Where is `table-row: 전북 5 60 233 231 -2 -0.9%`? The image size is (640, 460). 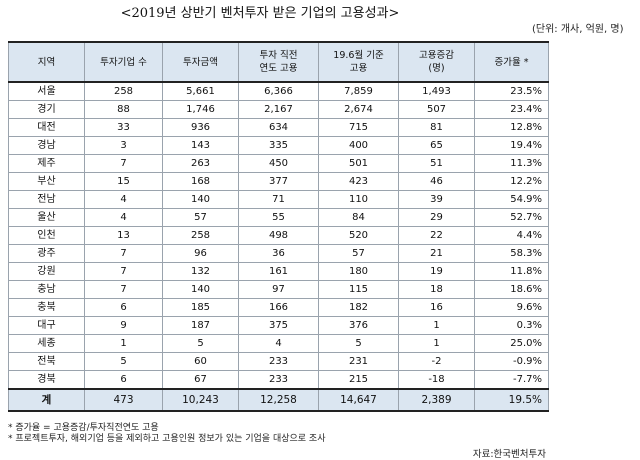 table-row: 전북 5 60 233 231 -2 -0.9% is located at coordinates (278, 361).